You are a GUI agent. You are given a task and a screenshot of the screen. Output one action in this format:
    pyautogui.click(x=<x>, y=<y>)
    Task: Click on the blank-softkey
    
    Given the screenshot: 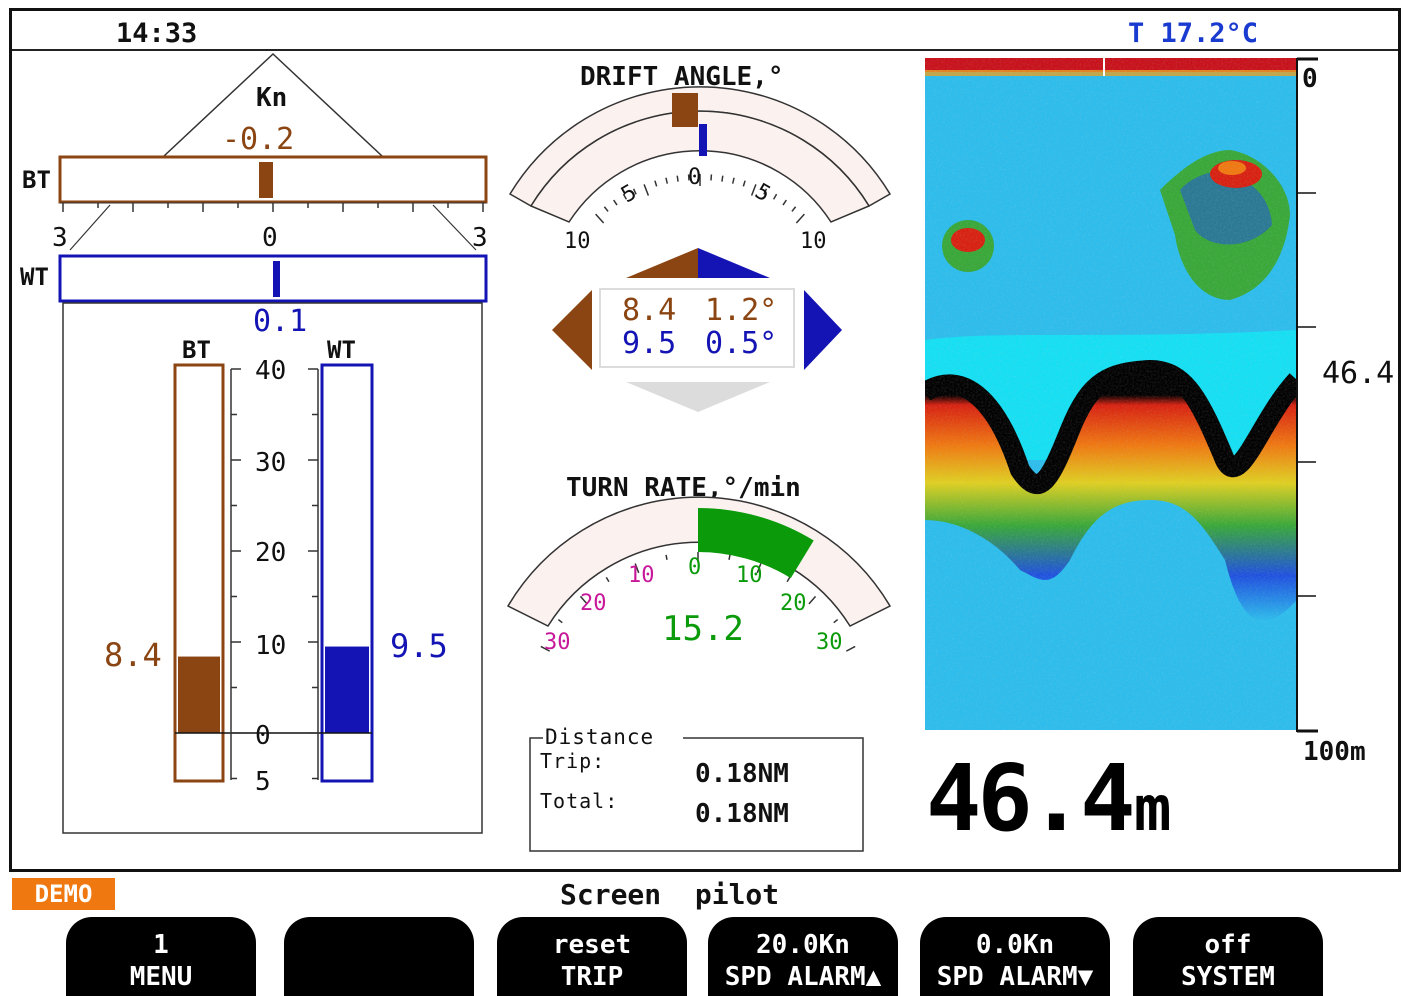 What is the action you would take?
    pyautogui.click(x=379, y=956)
    